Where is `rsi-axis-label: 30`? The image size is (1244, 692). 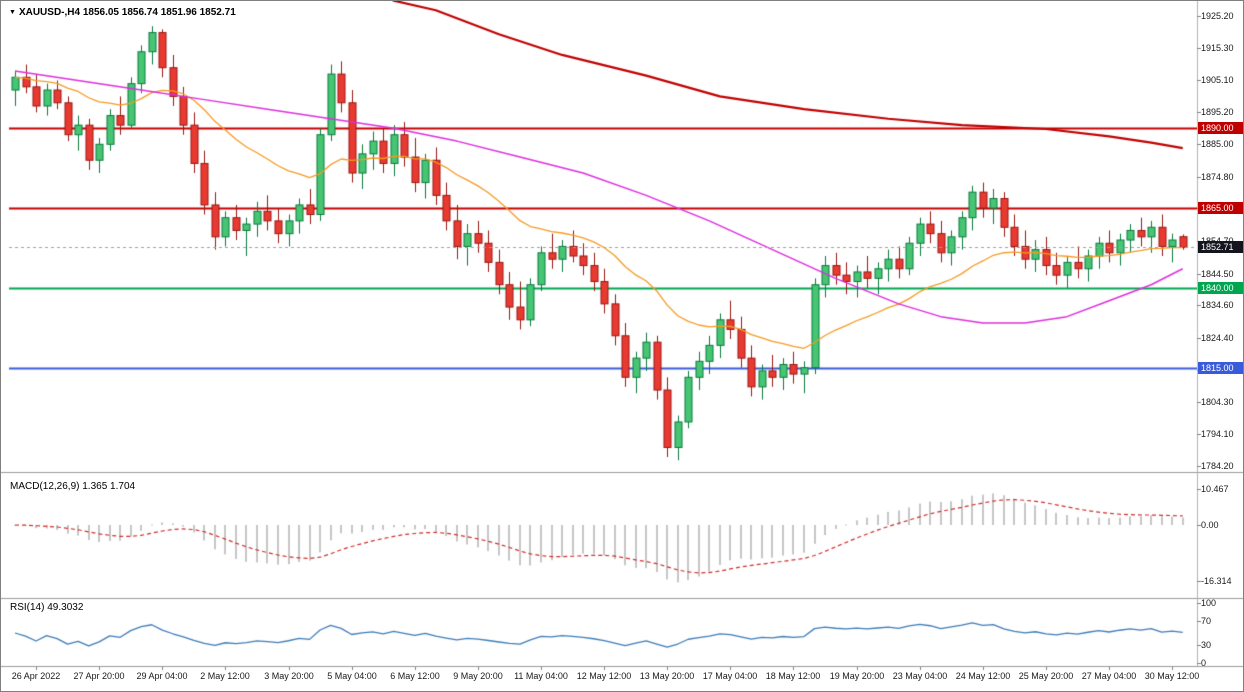
rsi-axis-label: 30 is located at coordinates (1206, 645).